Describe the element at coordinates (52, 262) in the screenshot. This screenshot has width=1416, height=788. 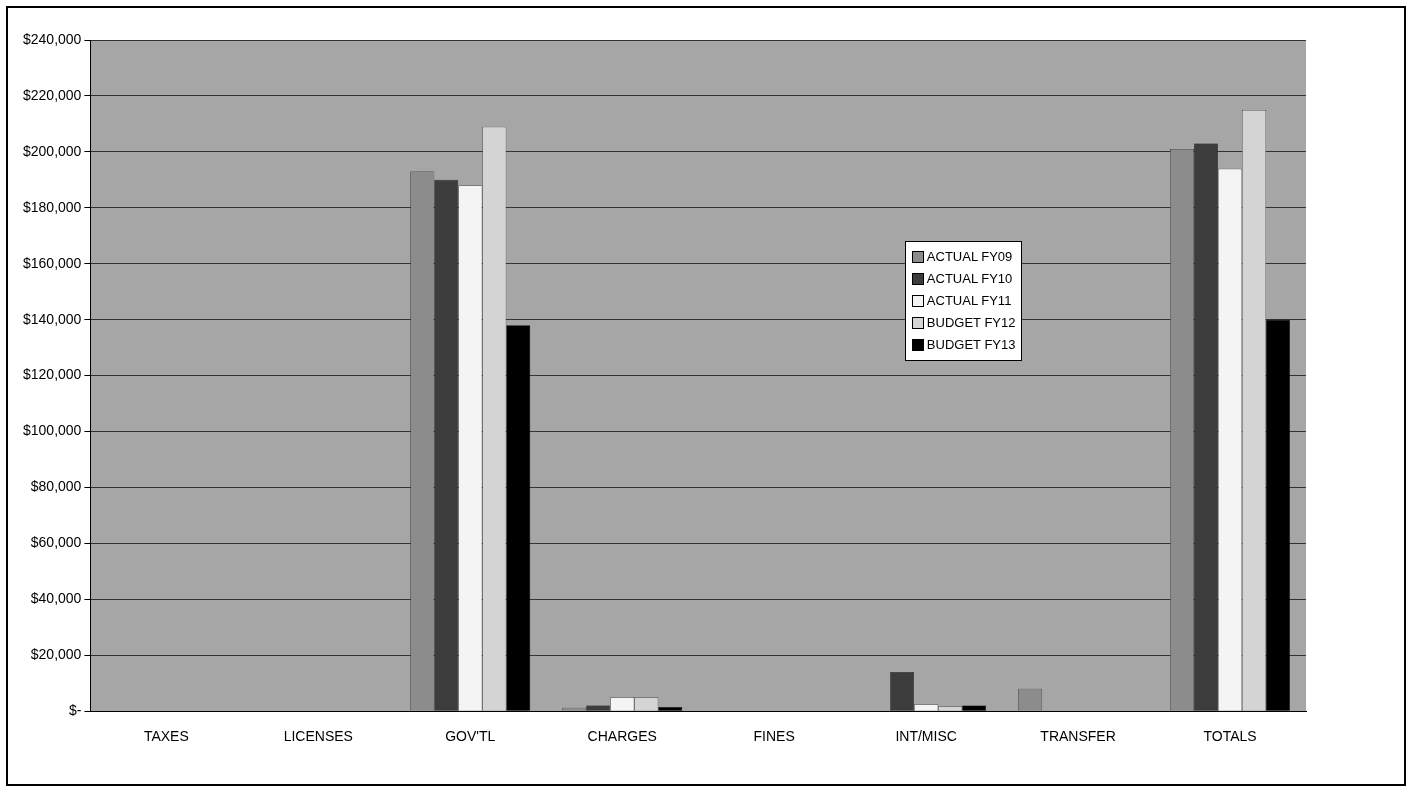
I see `y-tick-label: $160,000` at that location.